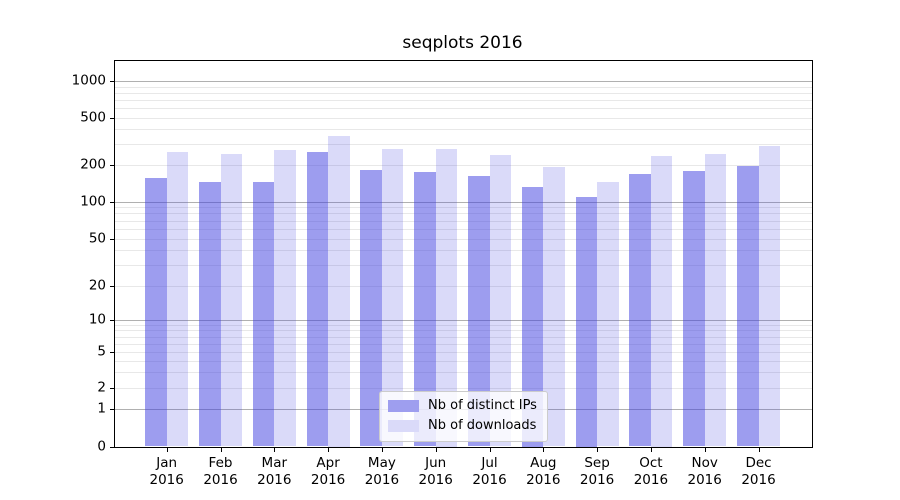 This screenshot has height=500, width=900. What do you see at coordinates (403, 426) in the screenshot?
I see `legend-swatch-downloads-icon` at bounding box center [403, 426].